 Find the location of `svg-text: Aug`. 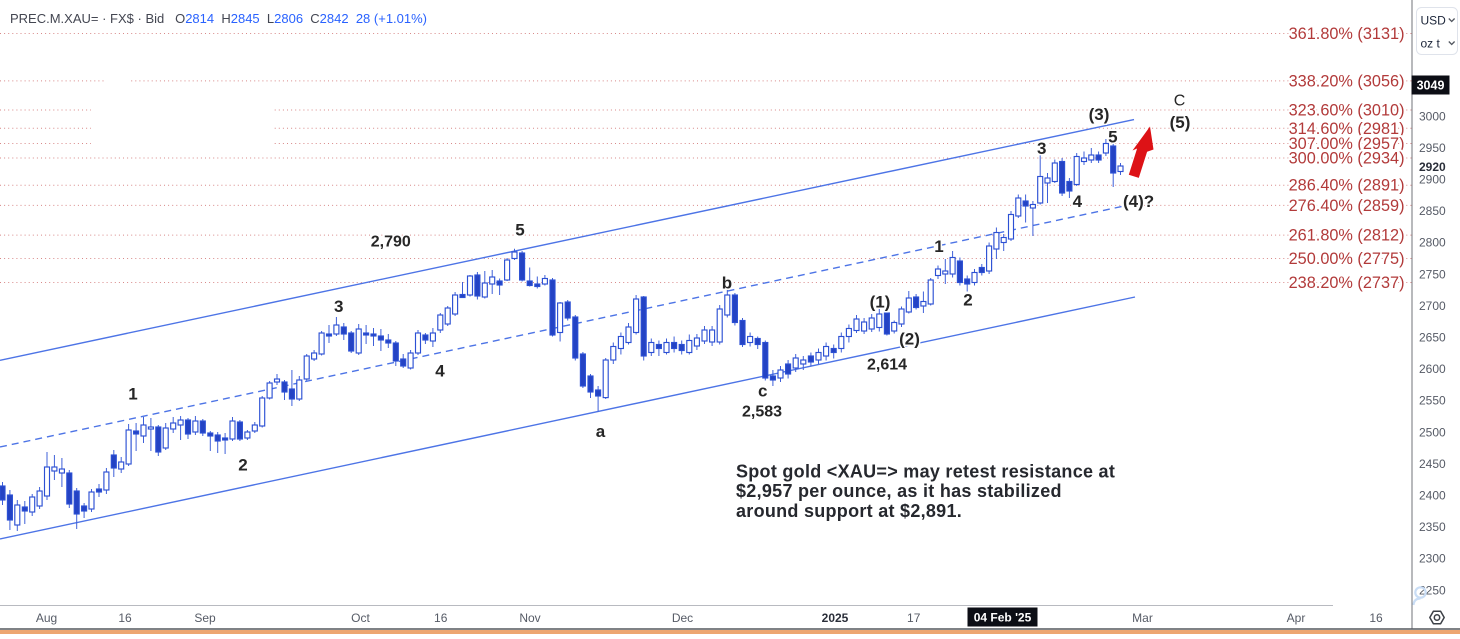

svg-text: Aug is located at coordinates (46, 618).